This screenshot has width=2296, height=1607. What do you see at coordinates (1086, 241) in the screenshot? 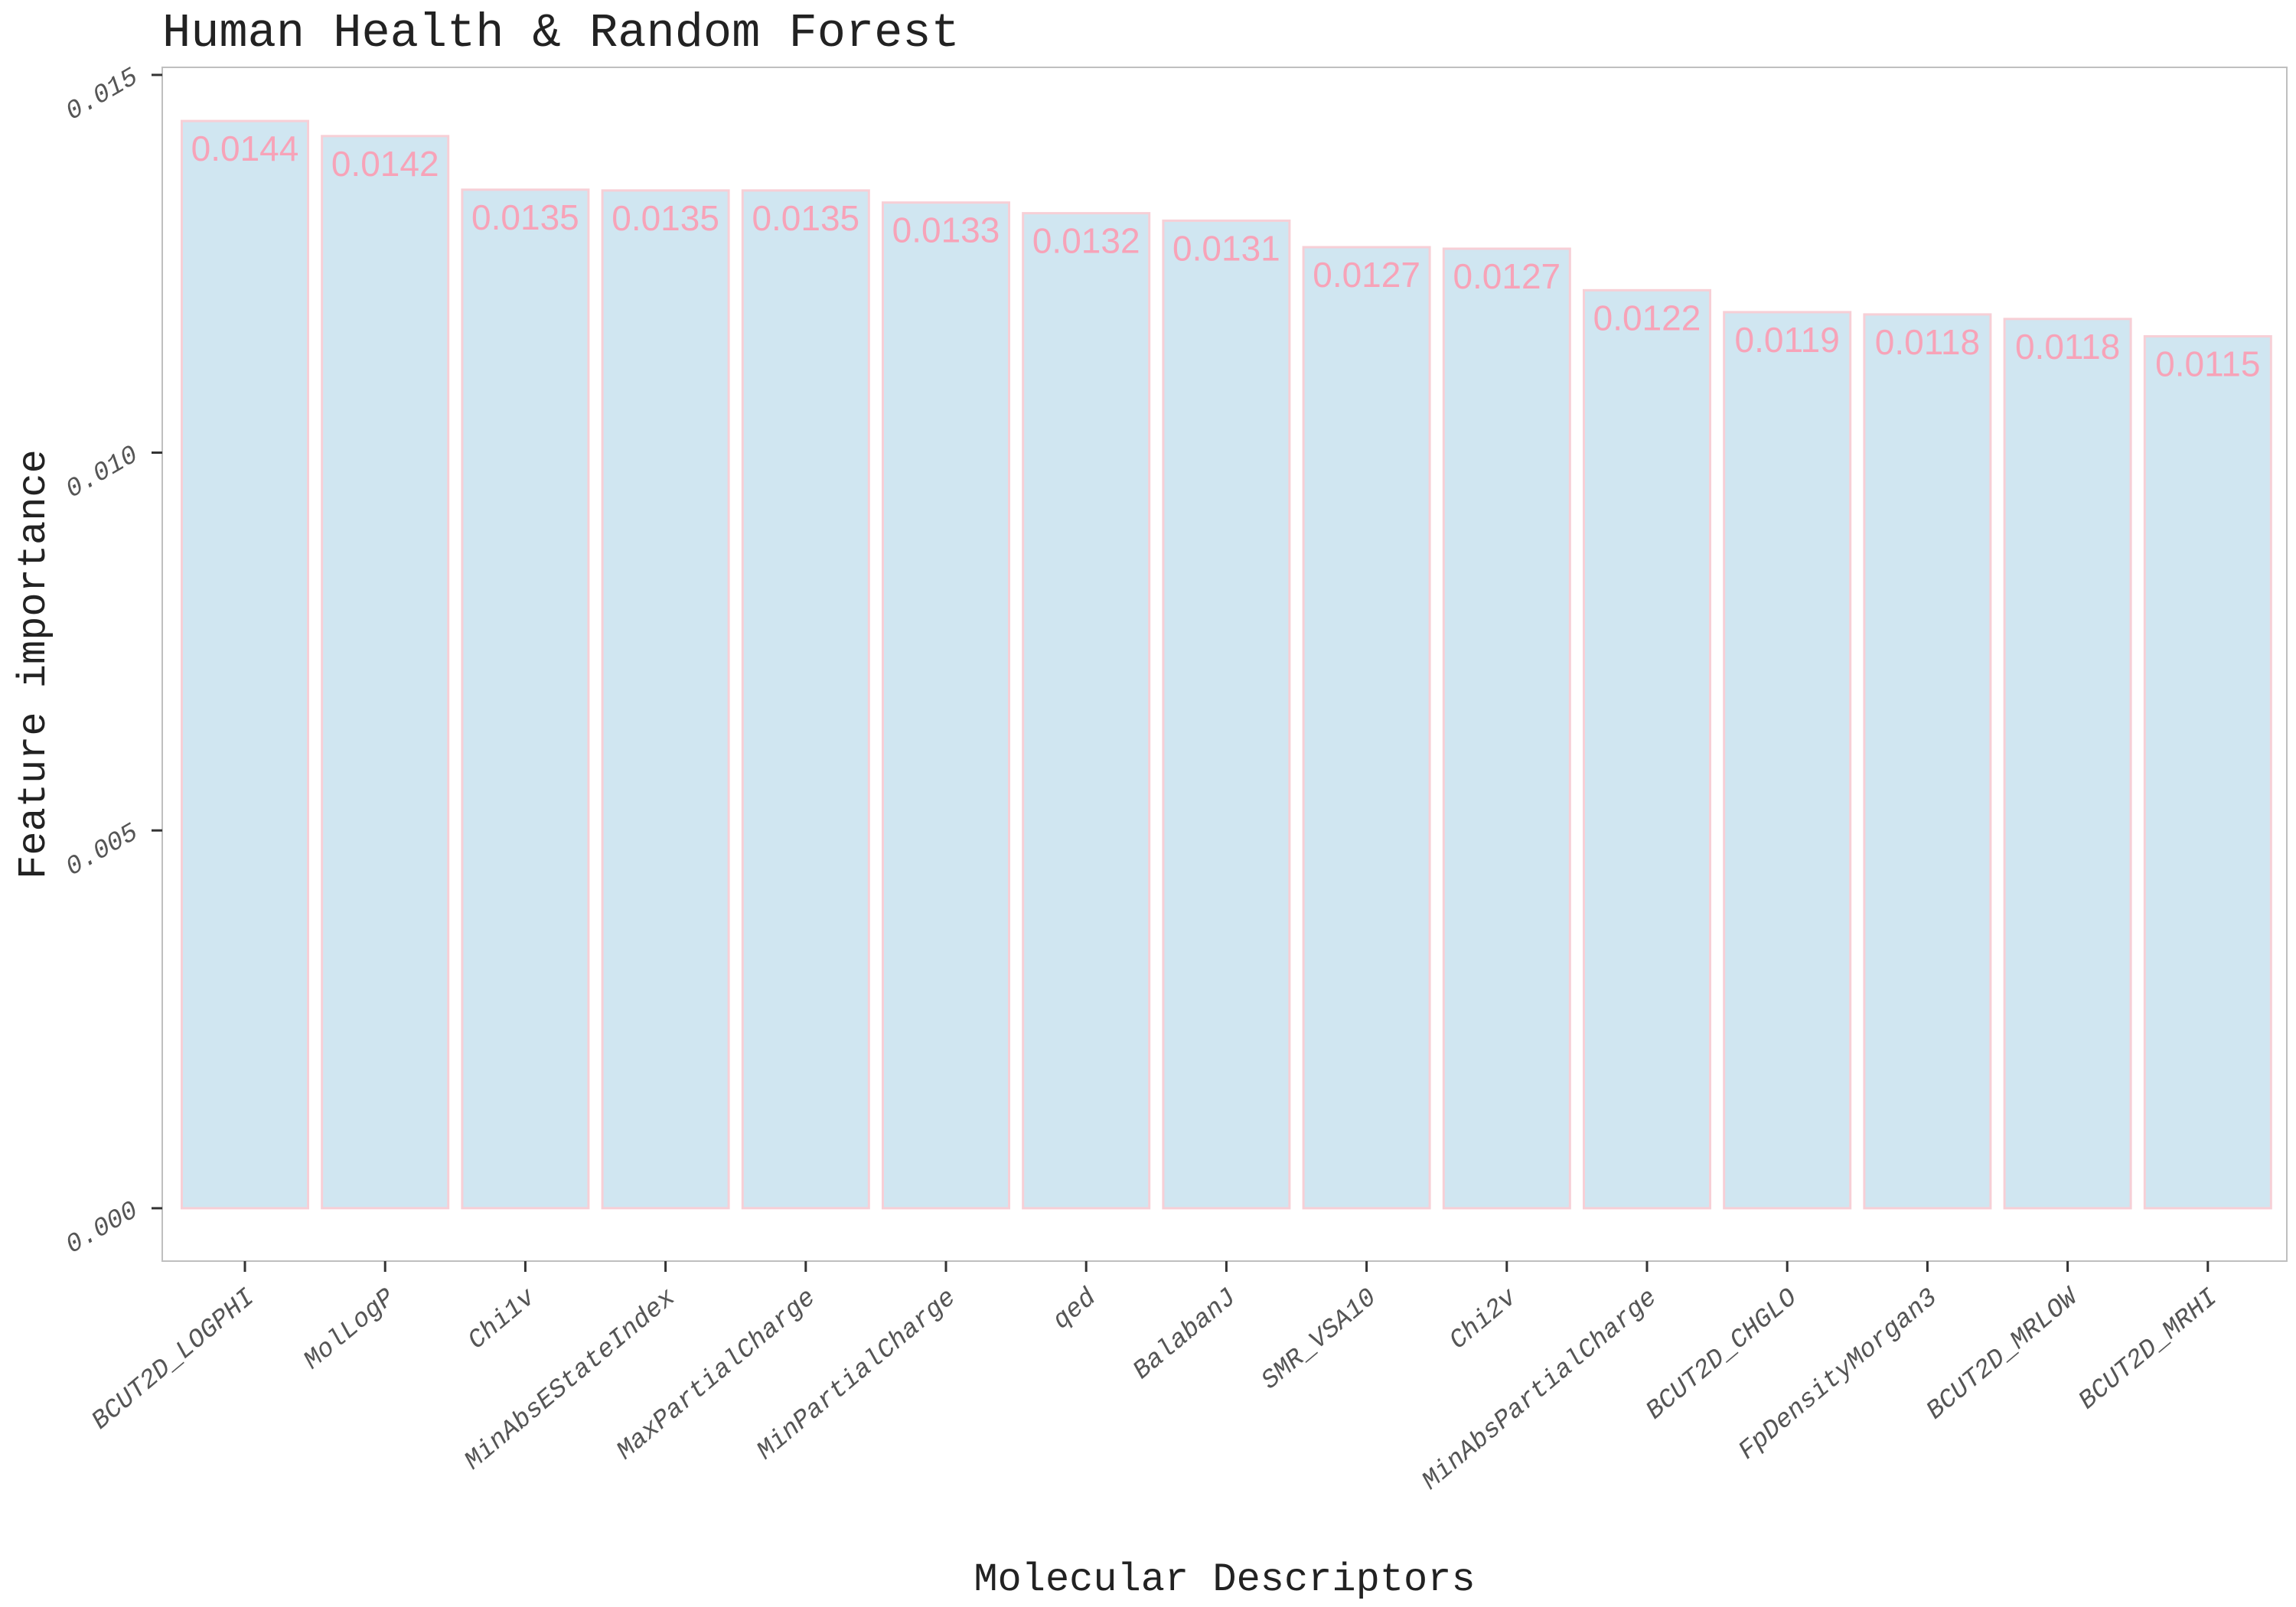
I see `bar-value-label: 0.0132` at bounding box center [1086, 241].